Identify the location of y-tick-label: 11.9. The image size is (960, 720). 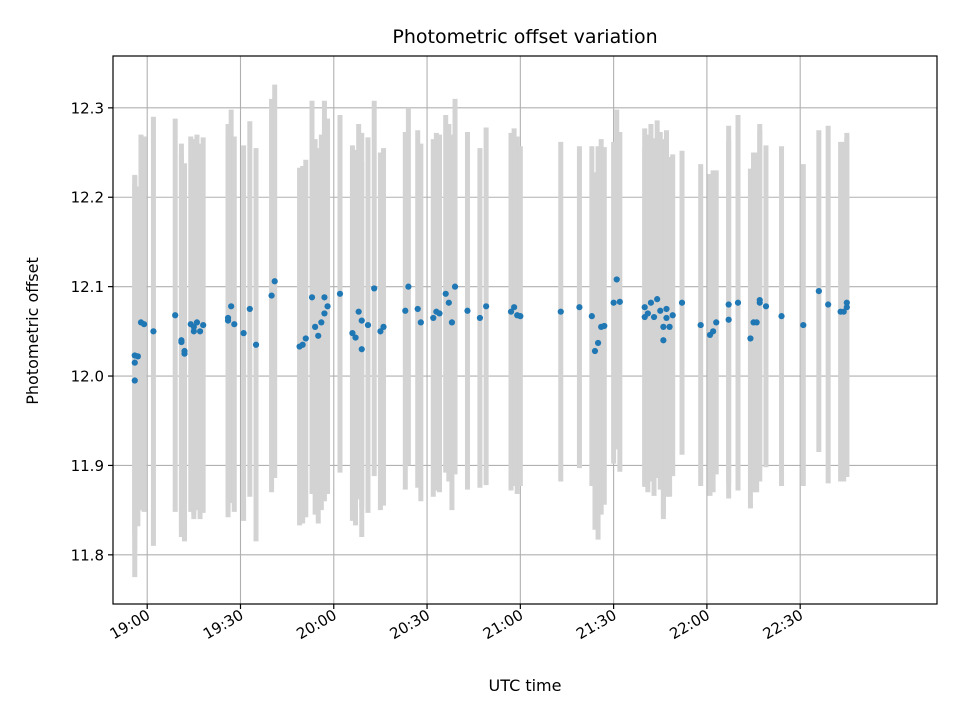
(87, 466).